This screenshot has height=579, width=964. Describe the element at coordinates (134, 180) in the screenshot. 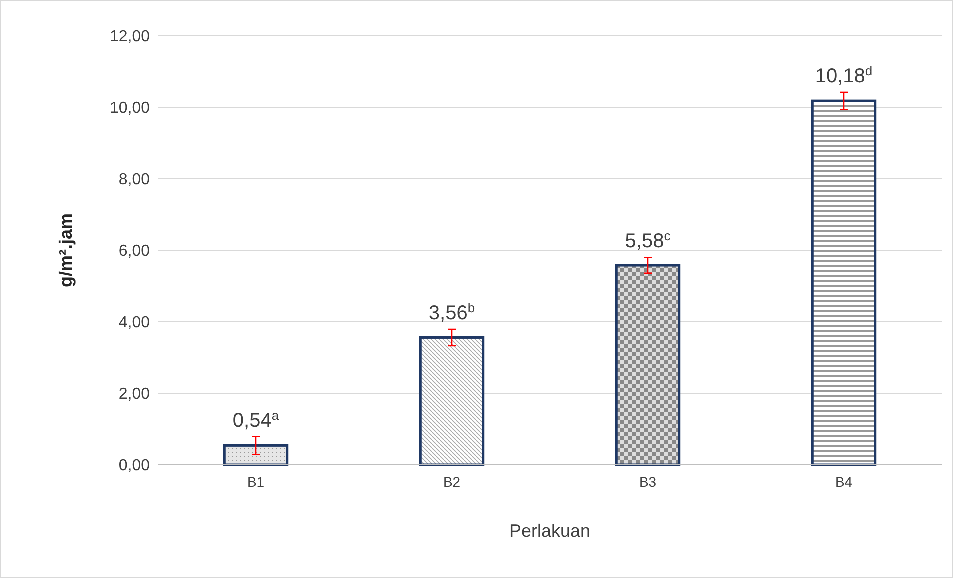

I see `y-tick-label: 8,00` at that location.